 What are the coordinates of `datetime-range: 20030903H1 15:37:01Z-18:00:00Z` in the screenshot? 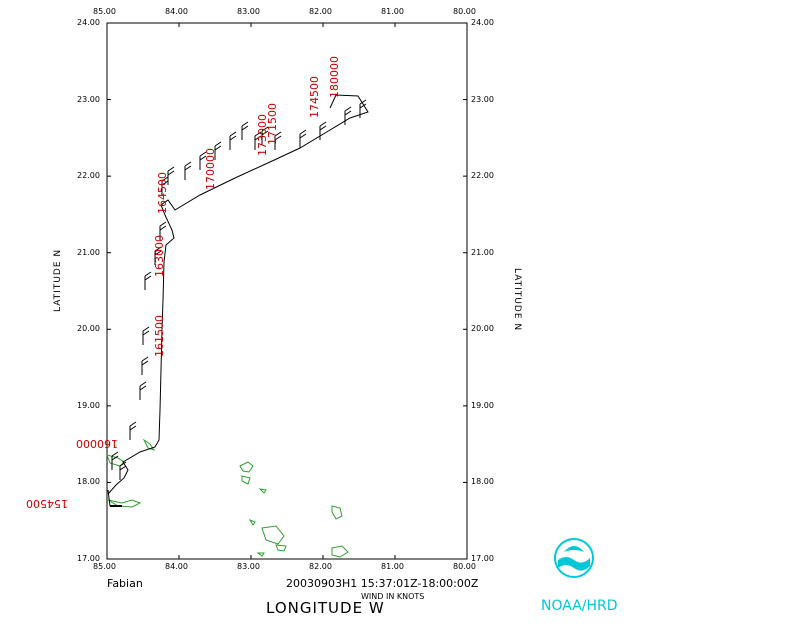 It's located at (382, 583).